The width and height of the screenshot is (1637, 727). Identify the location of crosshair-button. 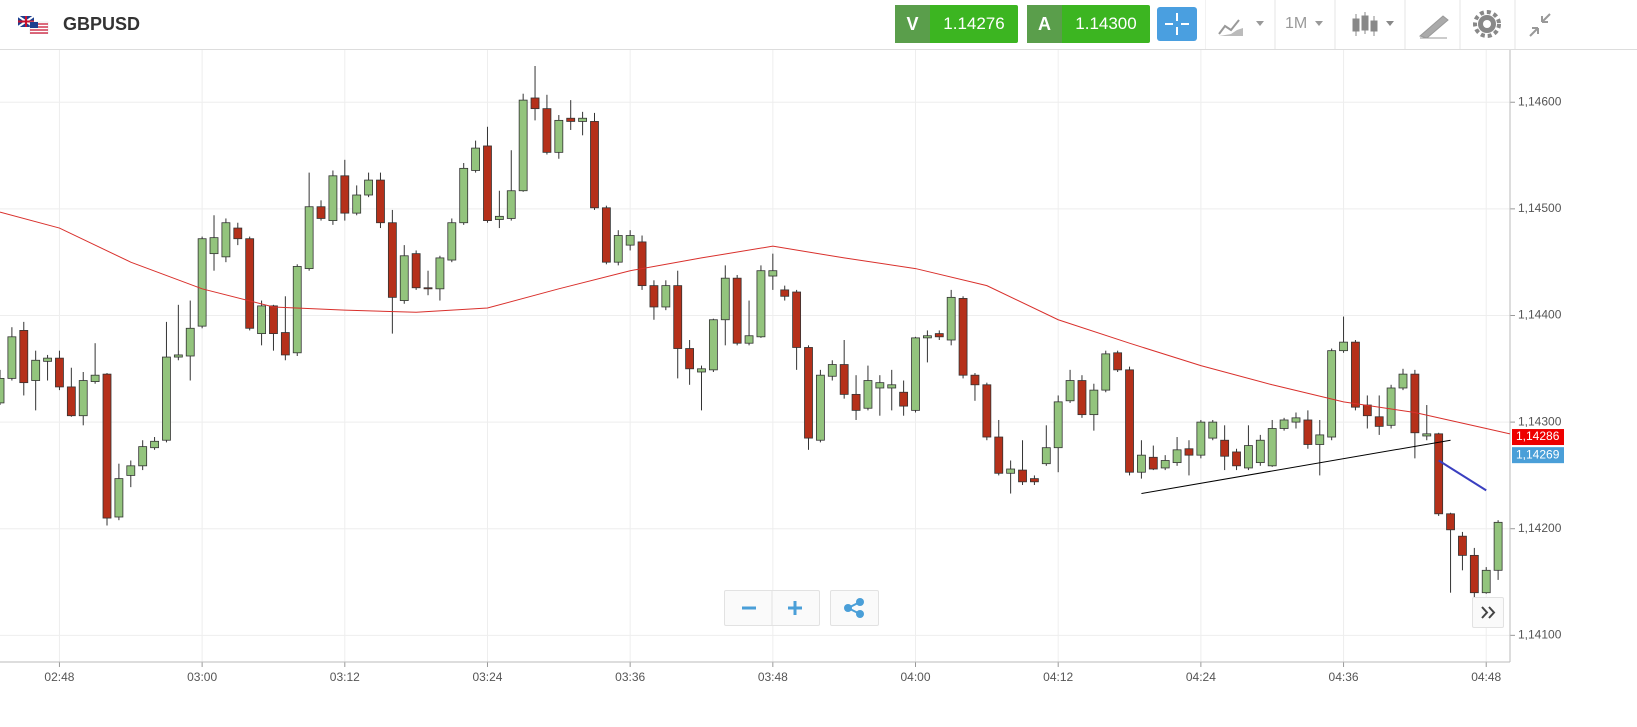
(1177, 24).